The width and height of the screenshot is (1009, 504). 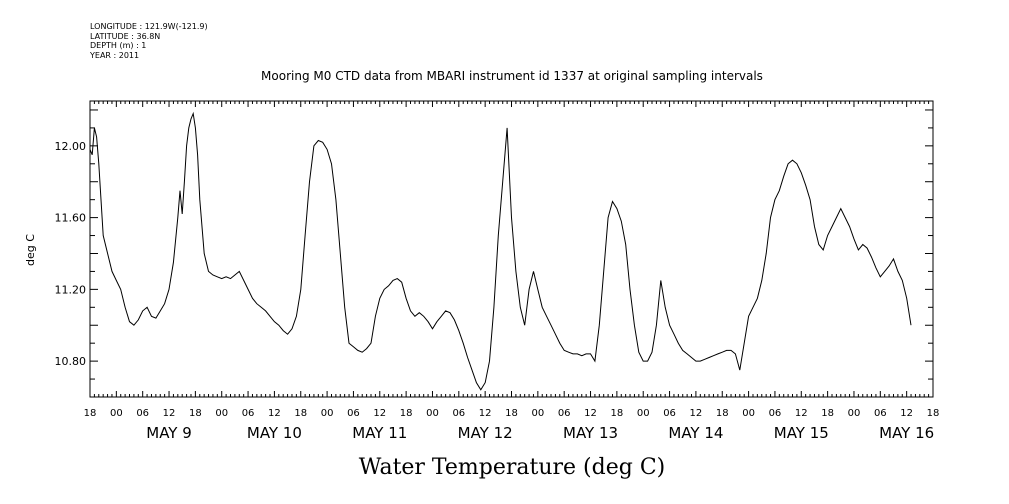 I want to click on depth-text: DEPTH (m) : 1, so click(x=118, y=45).